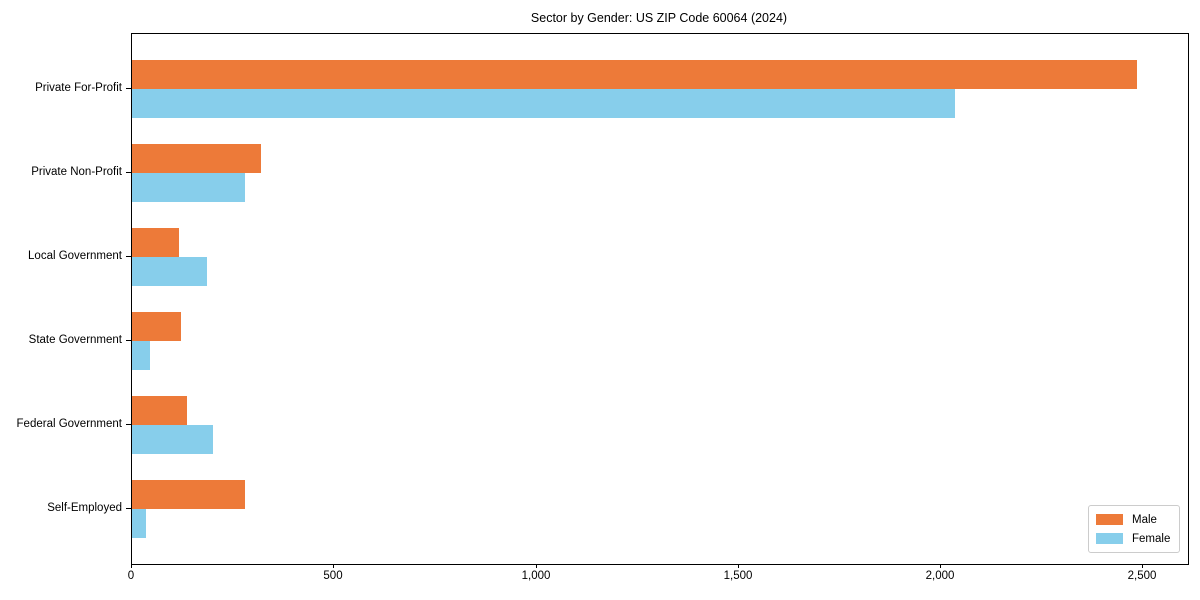 This screenshot has height=600, width=1200. What do you see at coordinates (1144, 519) in the screenshot?
I see `legend-label-male: Male` at bounding box center [1144, 519].